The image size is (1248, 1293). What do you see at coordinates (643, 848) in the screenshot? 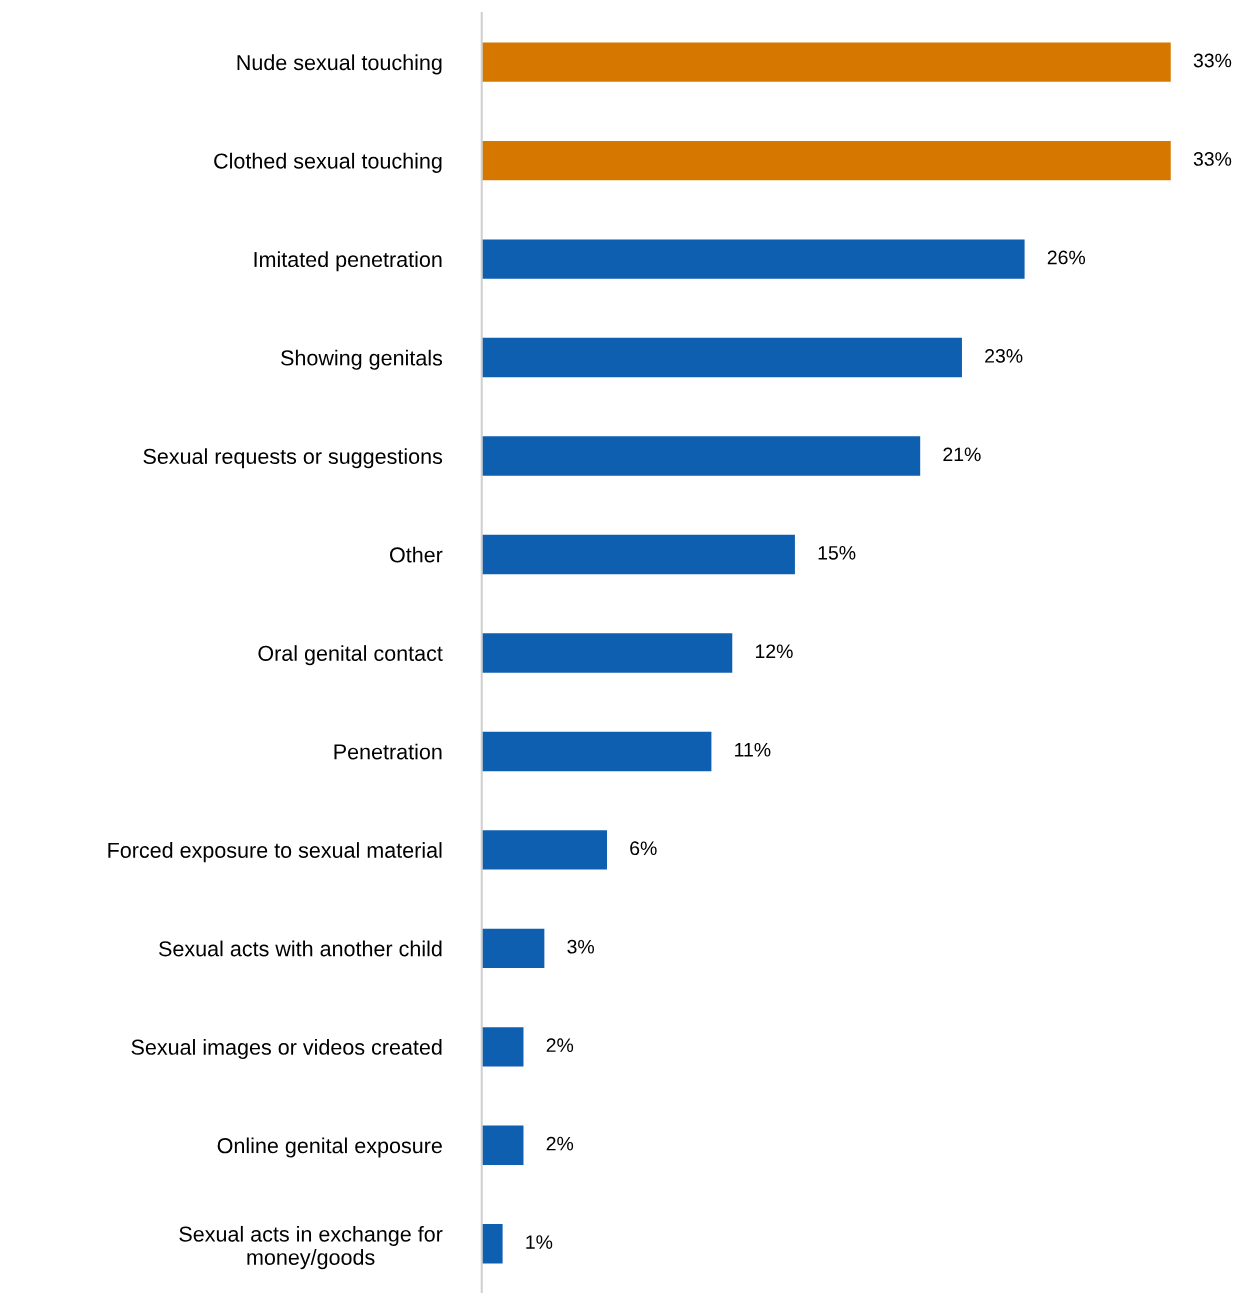
I see `data-label: 6%` at bounding box center [643, 848].